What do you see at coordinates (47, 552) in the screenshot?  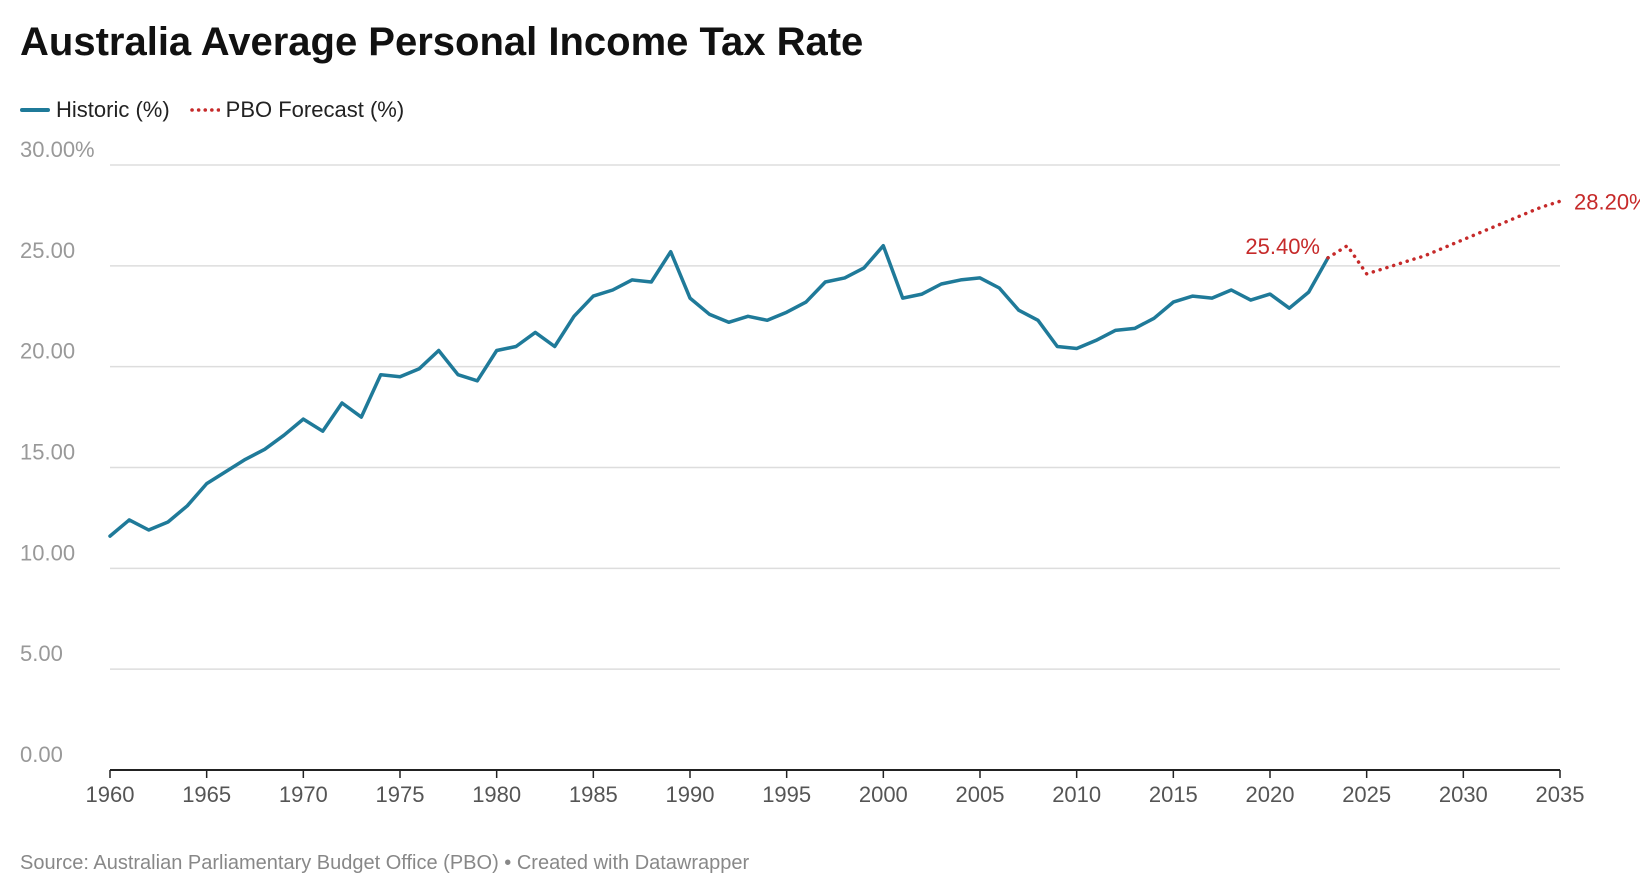 I see `y-tick-label: 10.00` at bounding box center [47, 552].